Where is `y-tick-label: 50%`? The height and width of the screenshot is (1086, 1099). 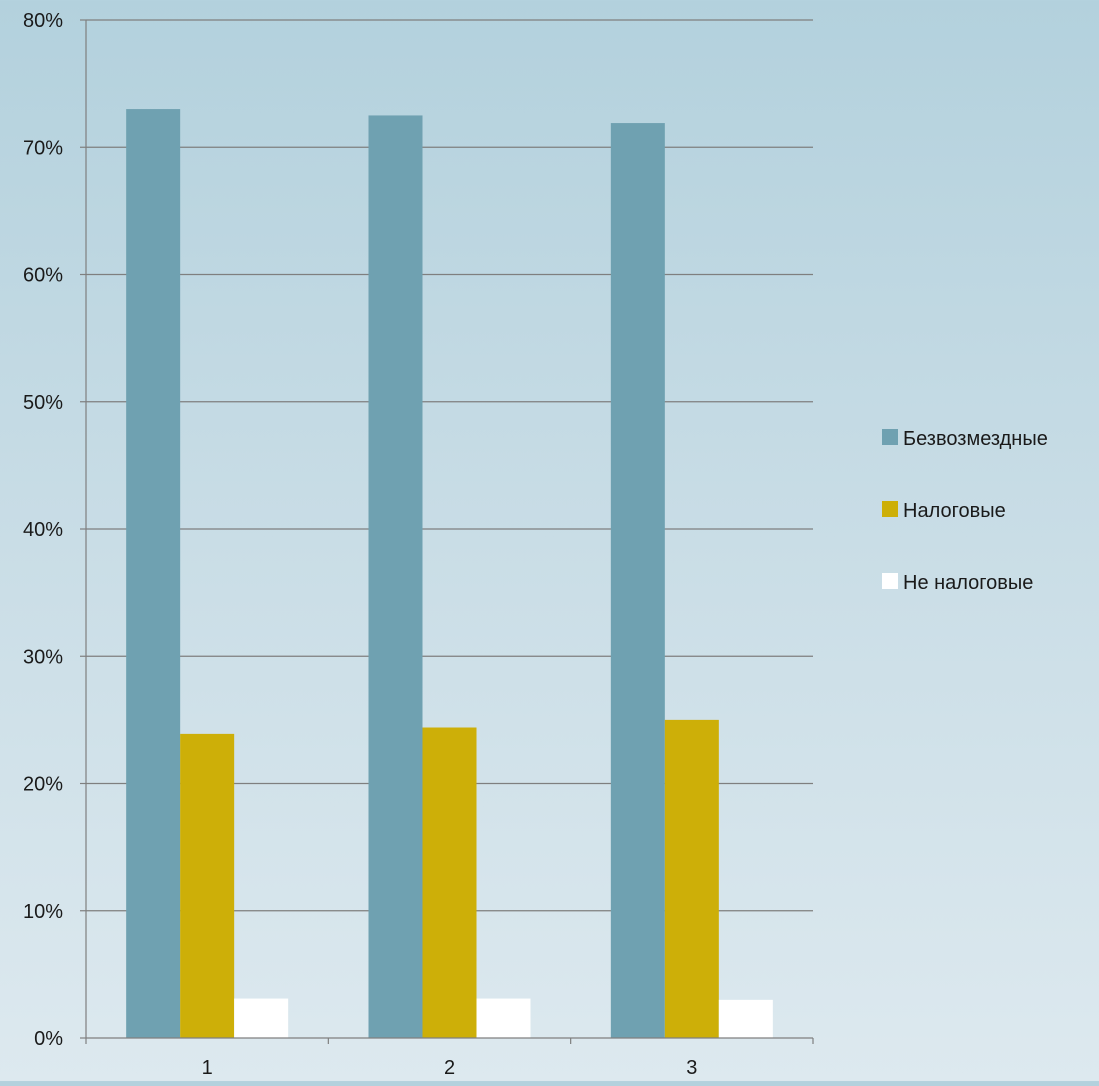 y-tick-label: 50% is located at coordinates (43, 403).